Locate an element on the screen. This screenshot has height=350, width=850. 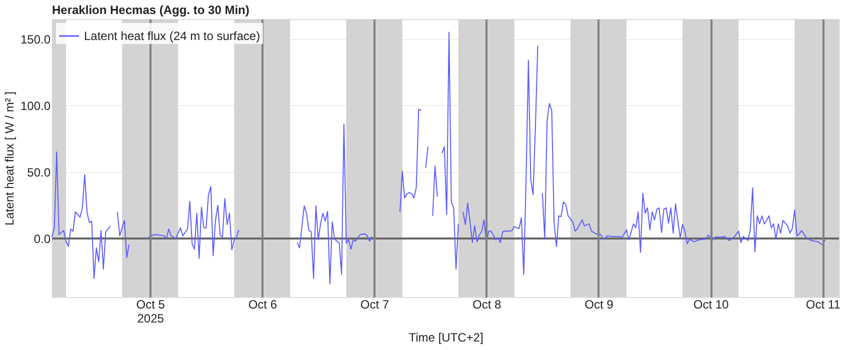
x-tick-label: Oct 8 is located at coordinates (487, 305).